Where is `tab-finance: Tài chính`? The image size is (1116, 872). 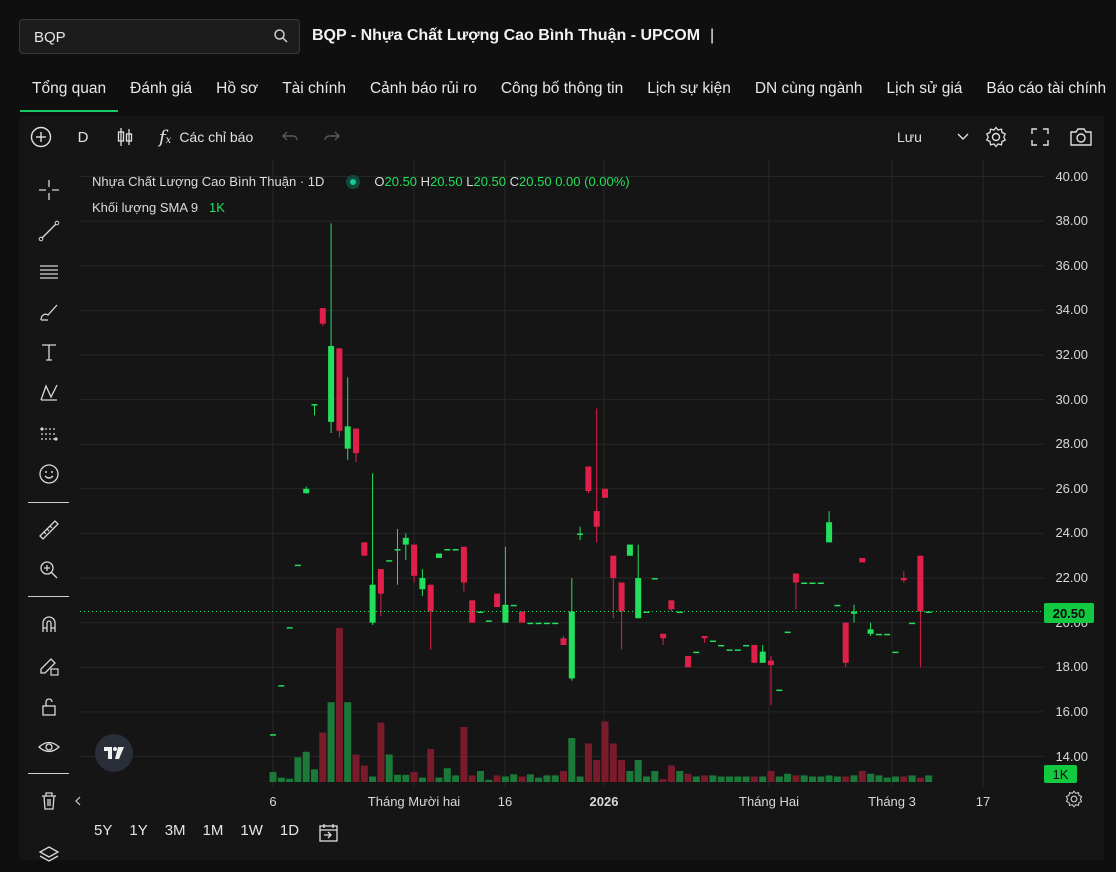 tab-finance: Tài chính is located at coordinates (314, 88).